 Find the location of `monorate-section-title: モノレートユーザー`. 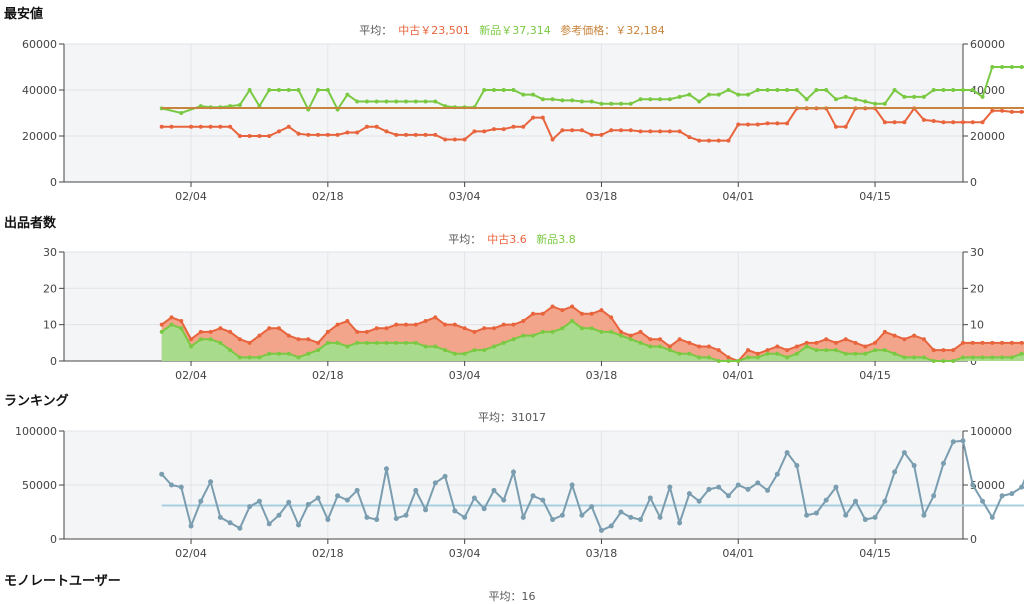

monorate-section-title: モノレートユーザー is located at coordinates (62, 581).